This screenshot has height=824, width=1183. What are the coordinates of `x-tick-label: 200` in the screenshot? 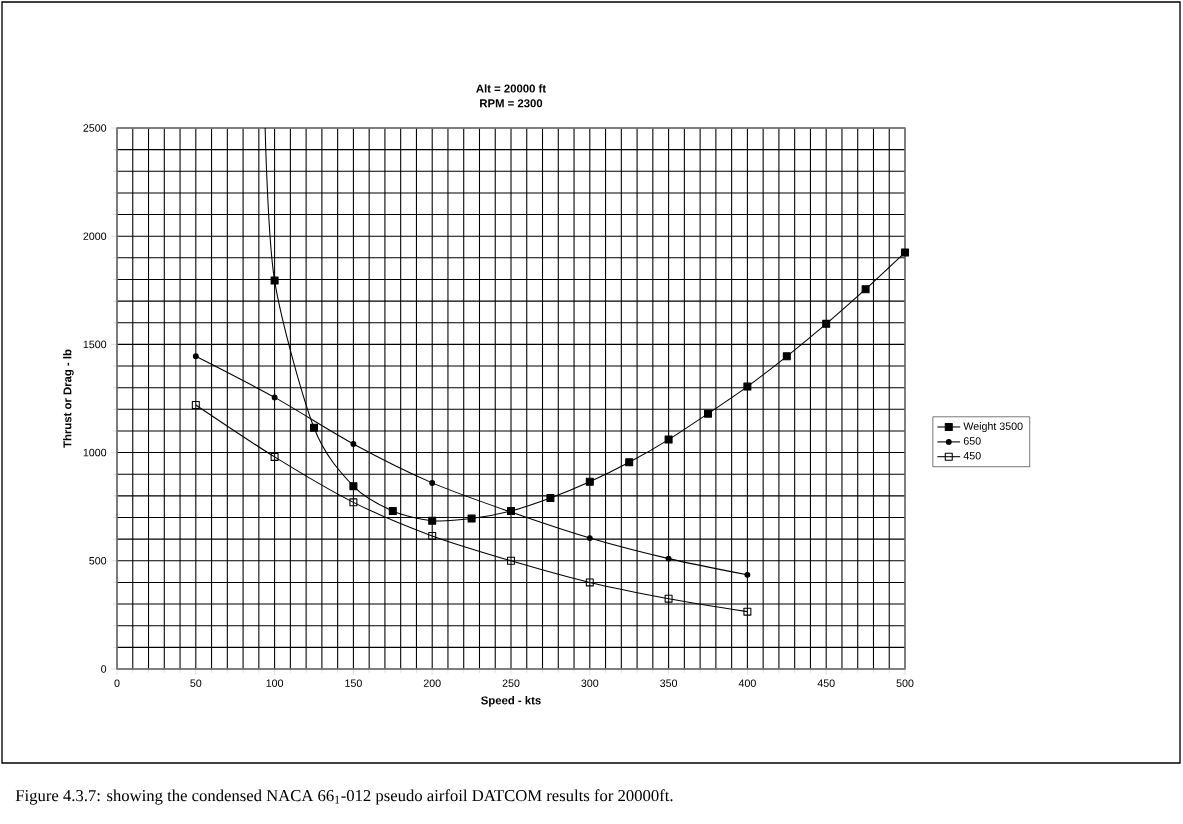 It's located at (432, 683).